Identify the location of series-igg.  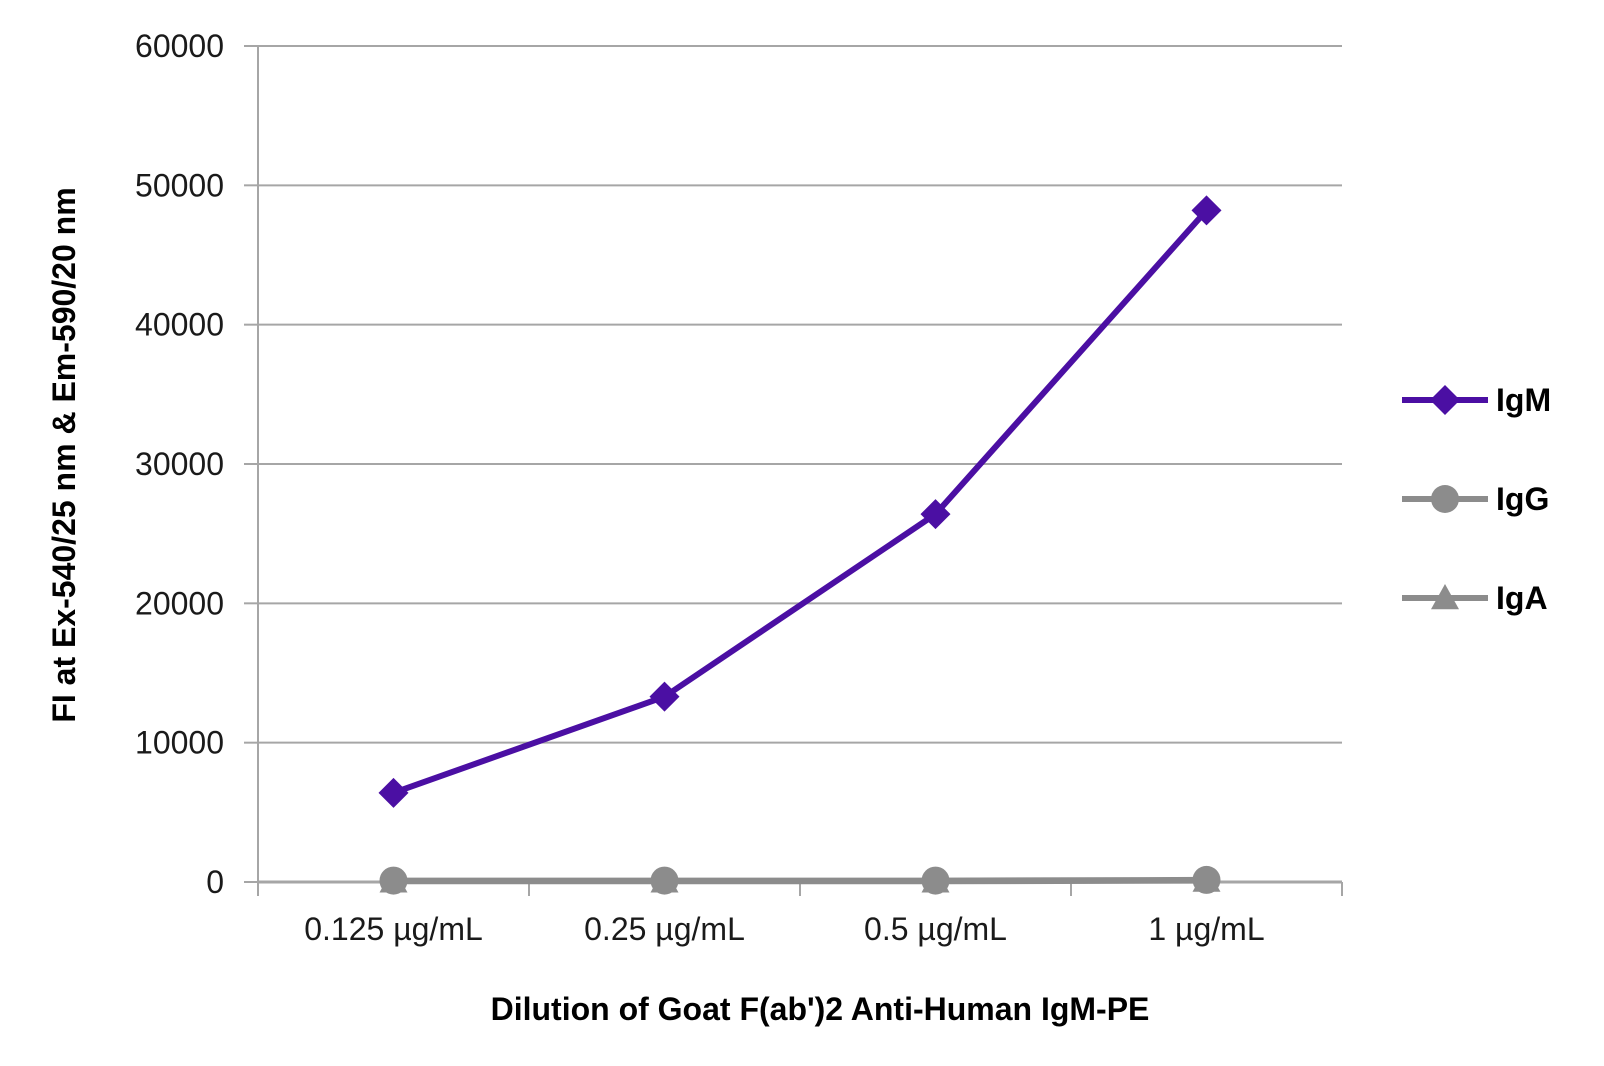
(800, 880).